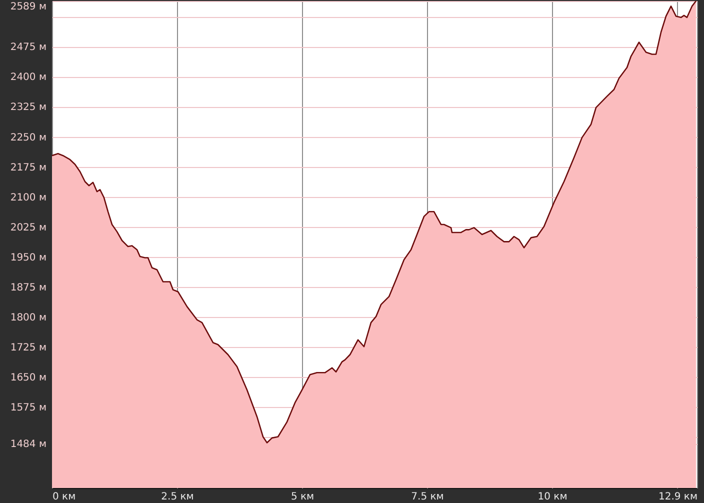  Describe the element at coordinates (64, 497) in the screenshot. I see `x-tick-label: 0 км` at that location.